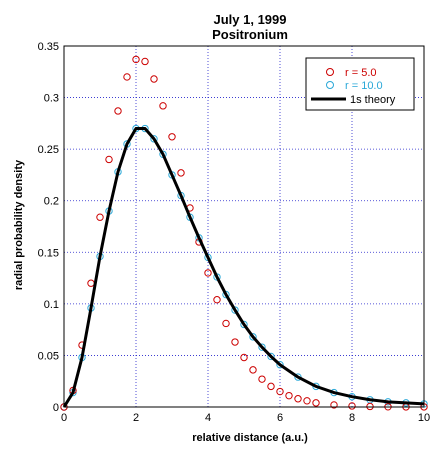  Describe the element at coordinates (250, 19) in the screenshot. I see `chart-title: July 1, 1999` at that location.